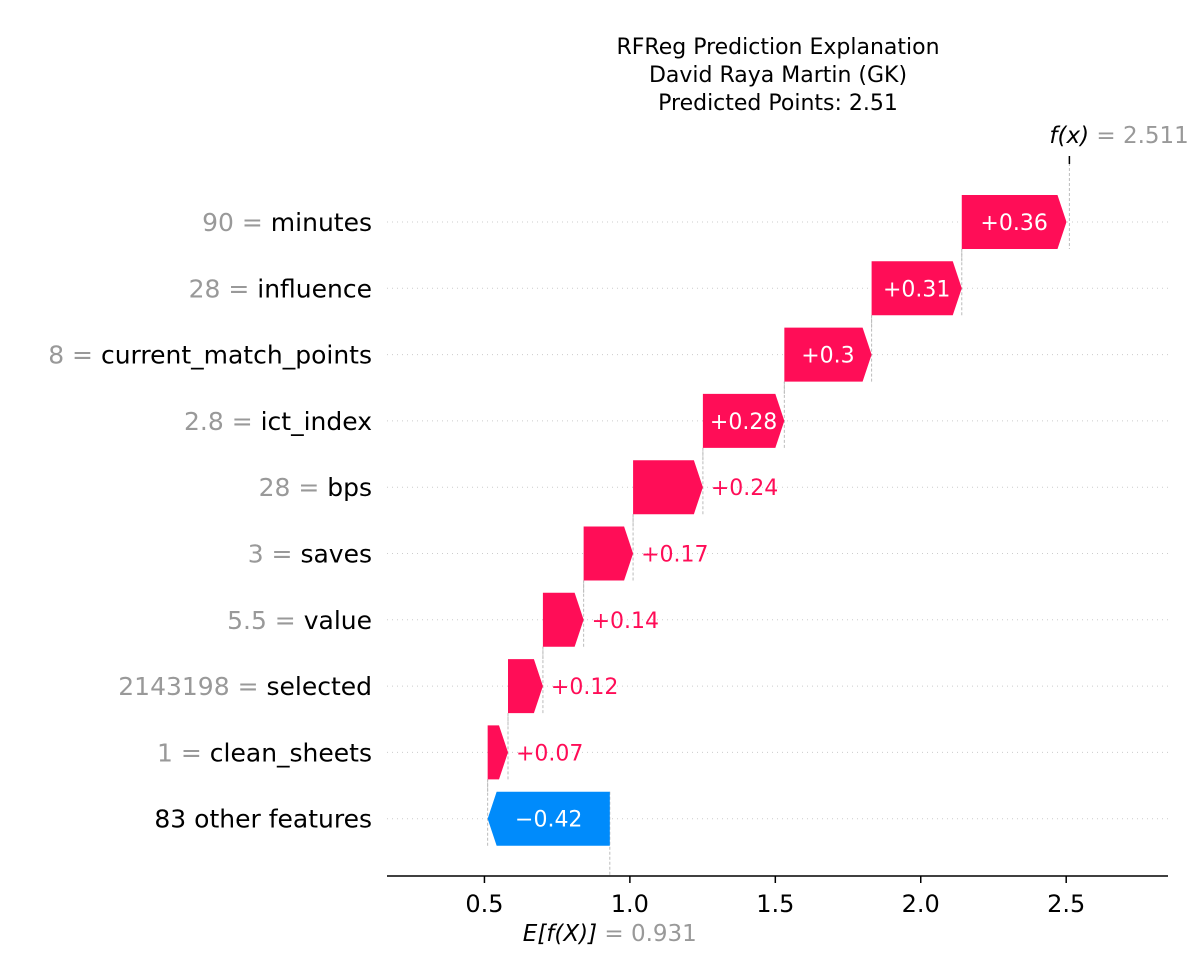  What do you see at coordinates (236, 355) in the screenshot?
I see `feature-name: current_match_points` at bounding box center [236, 355].